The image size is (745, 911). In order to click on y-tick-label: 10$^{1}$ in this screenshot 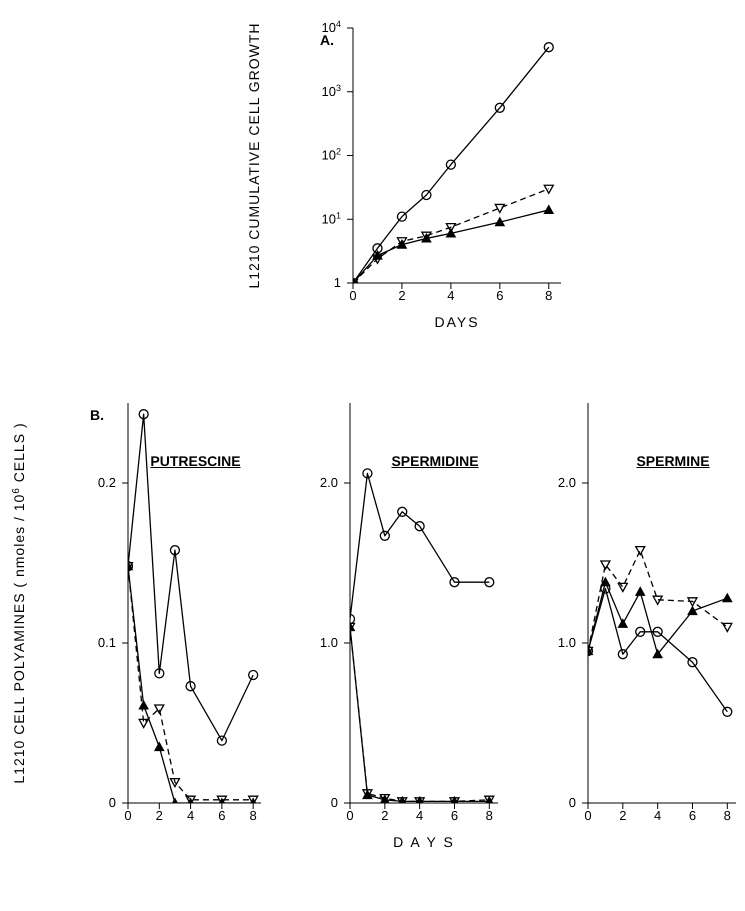, I will do `click(331, 218)`.